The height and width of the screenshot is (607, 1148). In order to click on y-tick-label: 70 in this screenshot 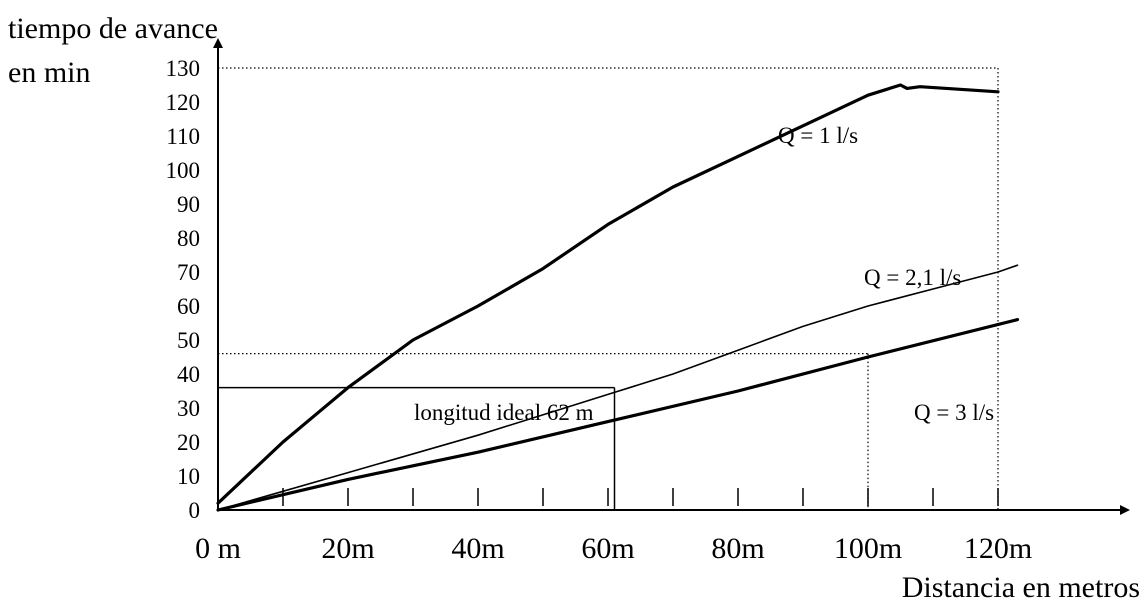, I will do `click(188, 272)`.